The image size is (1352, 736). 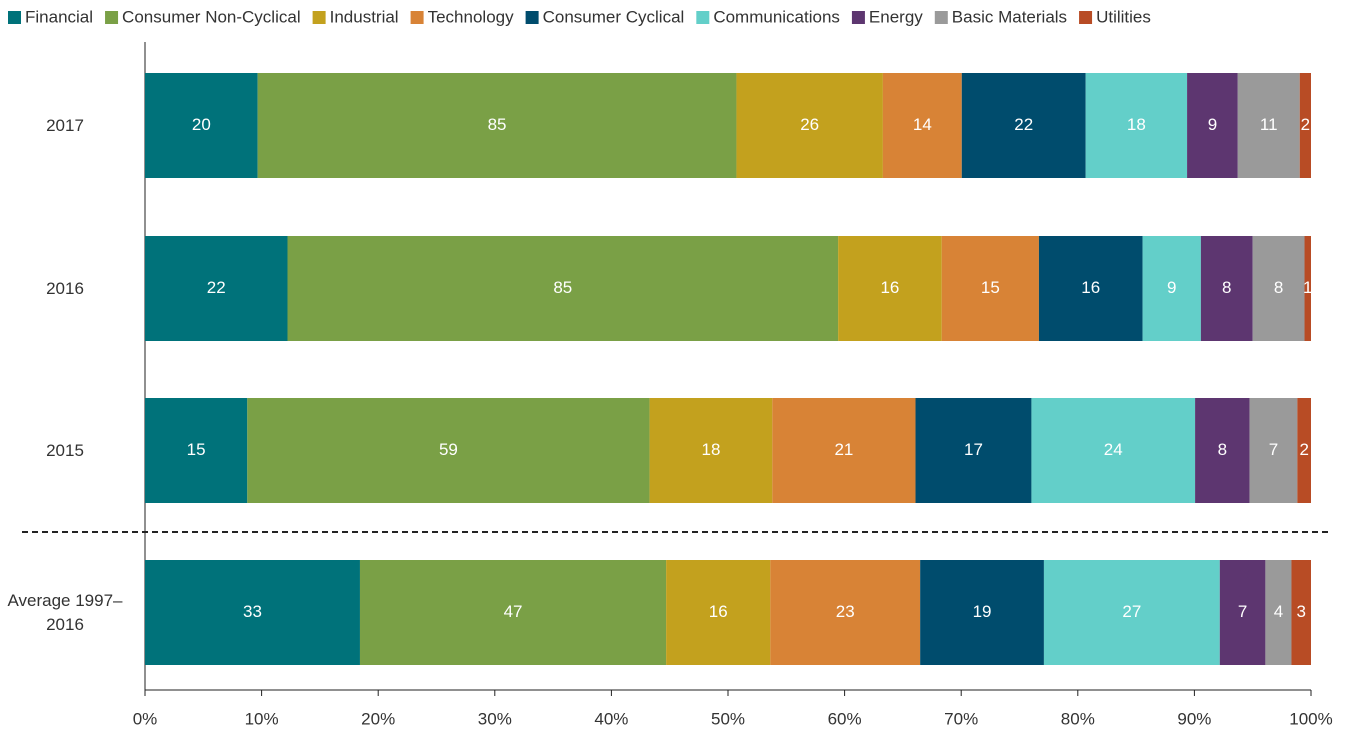 I want to click on data-label: 33, so click(x=252, y=611).